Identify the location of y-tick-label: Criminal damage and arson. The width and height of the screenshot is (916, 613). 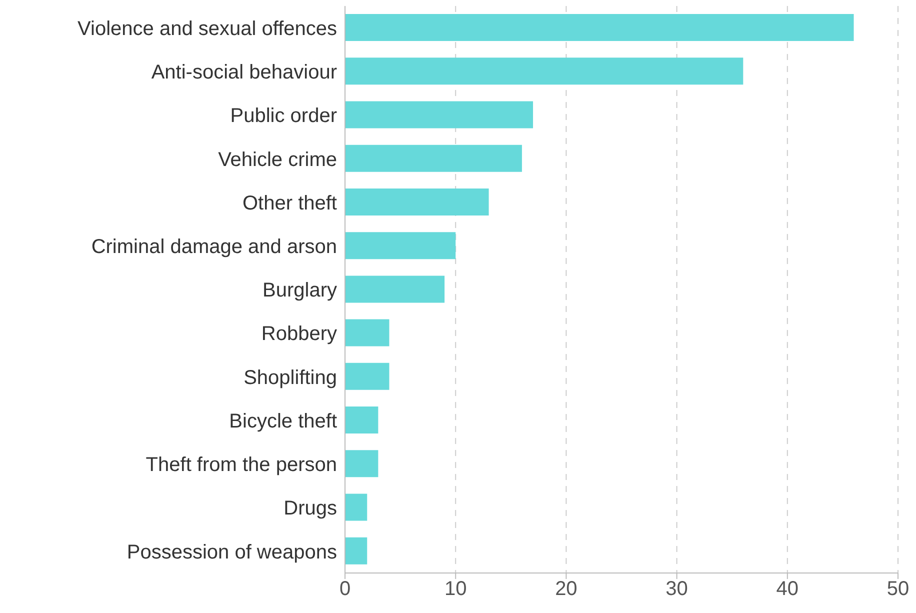
(214, 247).